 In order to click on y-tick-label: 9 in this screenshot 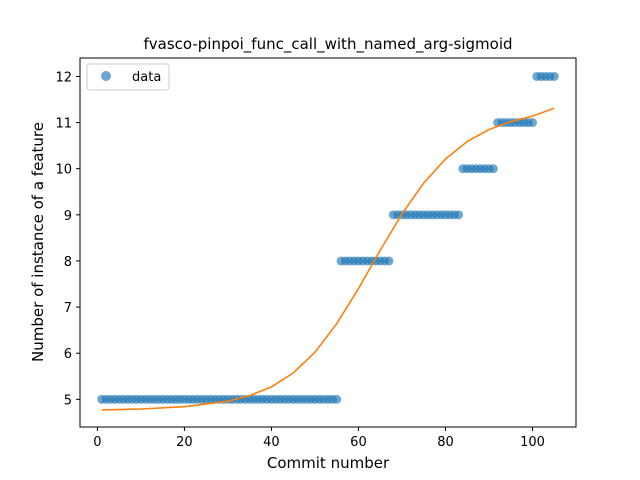, I will do `click(68, 216)`.